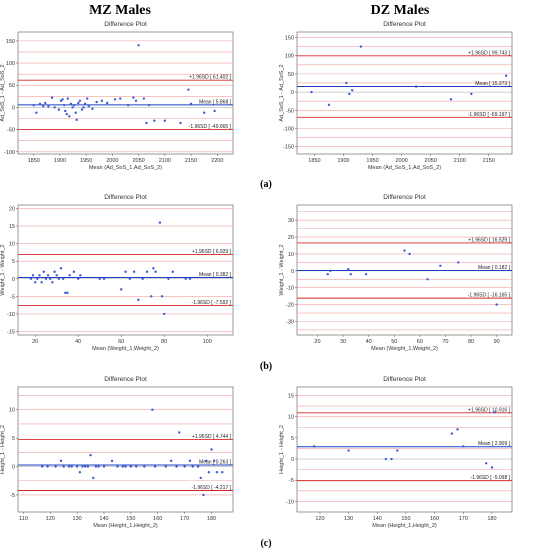  Describe the element at coordinates (291, 75) in the screenshot. I see `y-tick-label: 50` at that location.